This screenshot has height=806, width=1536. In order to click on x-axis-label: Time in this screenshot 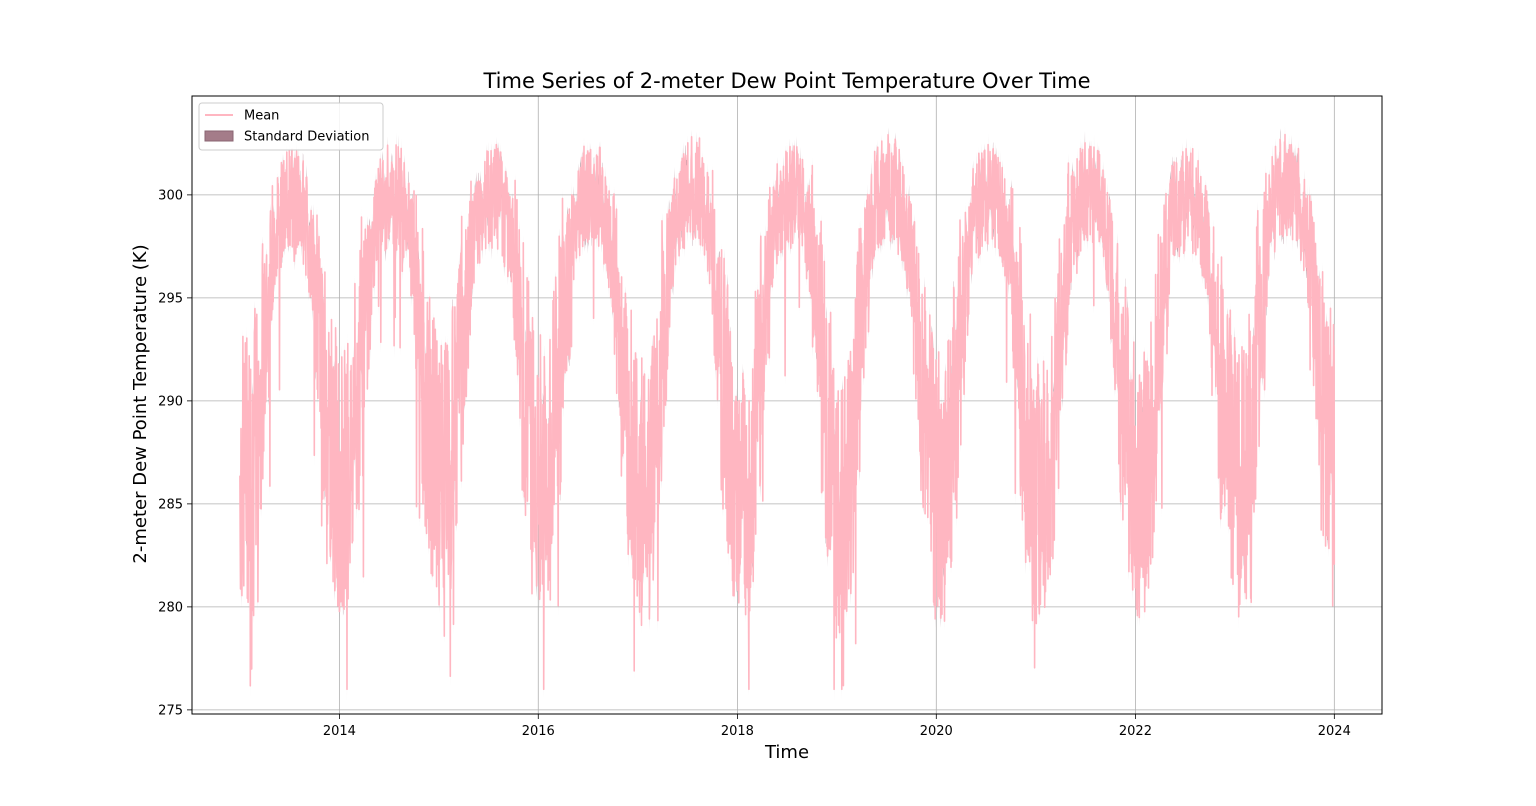, I will do `click(786, 752)`.